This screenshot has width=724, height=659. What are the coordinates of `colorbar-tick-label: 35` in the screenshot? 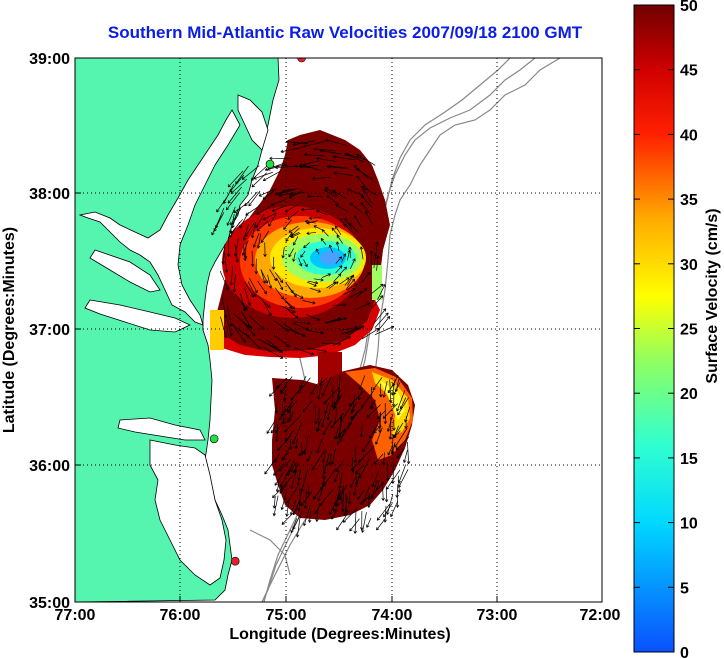 It's located at (689, 200).